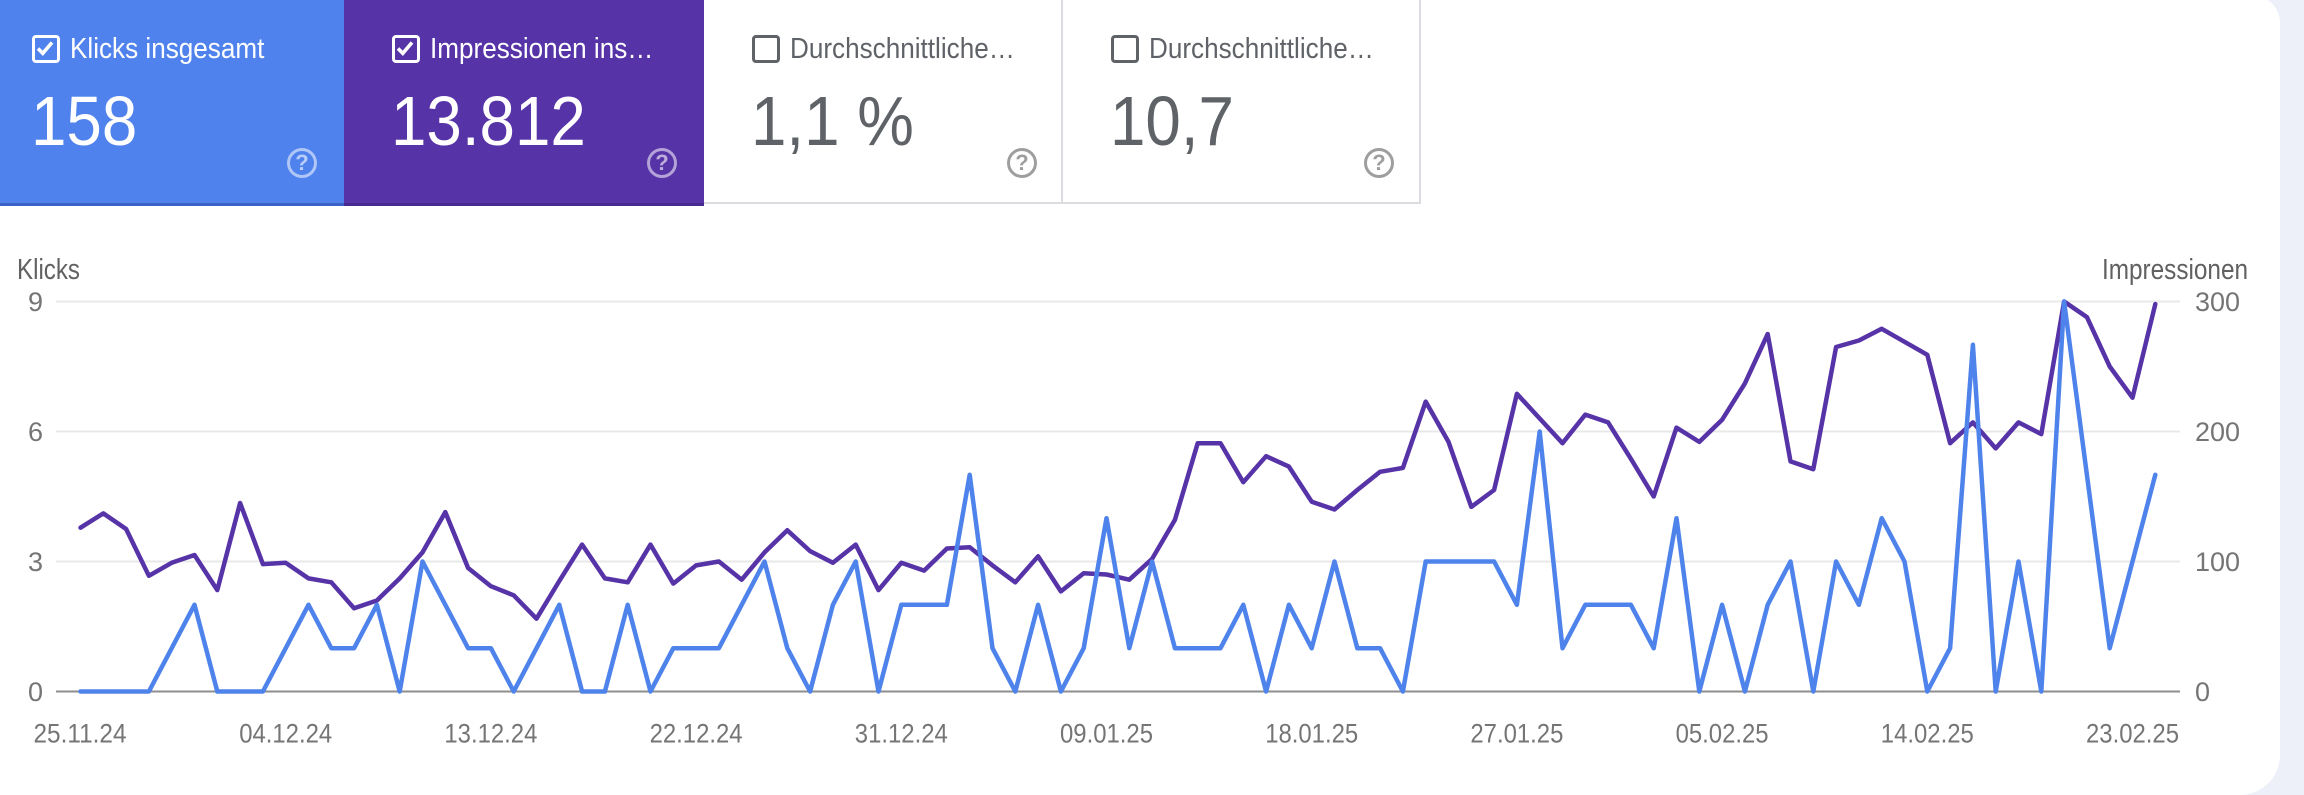  Describe the element at coordinates (285, 734) in the screenshot. I see `svg-text: 04.12.24` at that location.